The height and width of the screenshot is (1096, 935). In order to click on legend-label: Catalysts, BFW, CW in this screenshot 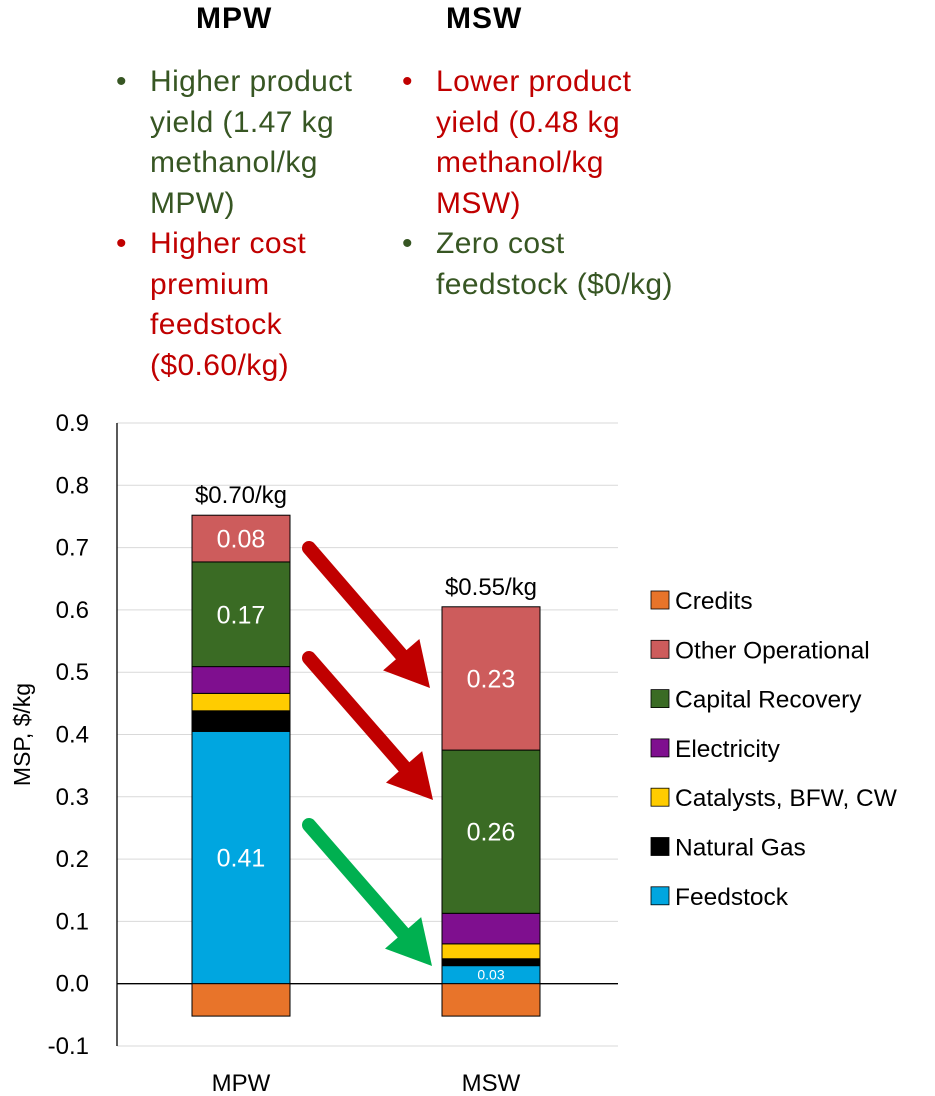, I will do `click(786, 798)`.